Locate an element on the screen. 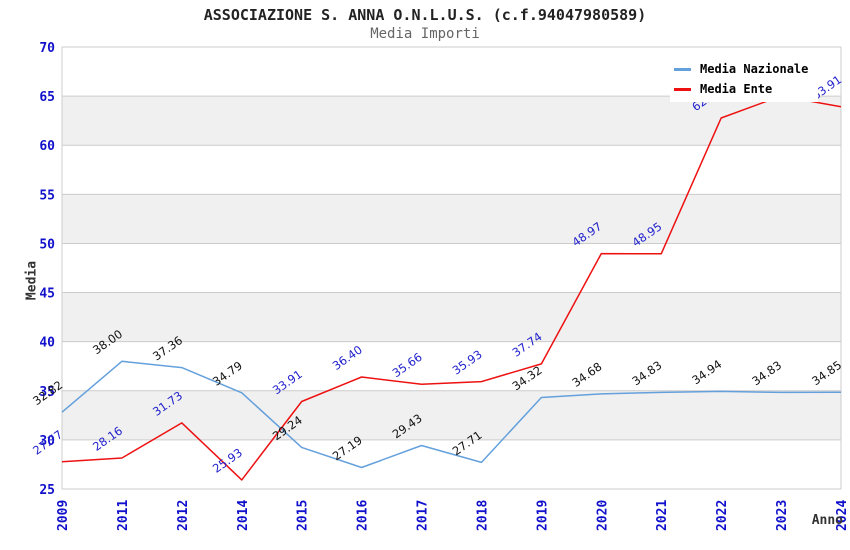  x-axis-title: Anno is located at coordinates (827, 520).